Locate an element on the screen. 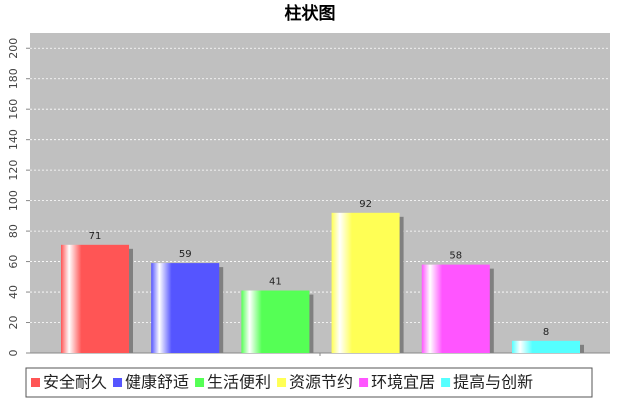 This screenshot has height=400, width=620. value-label: 92 is located at coordinates (365, 204).